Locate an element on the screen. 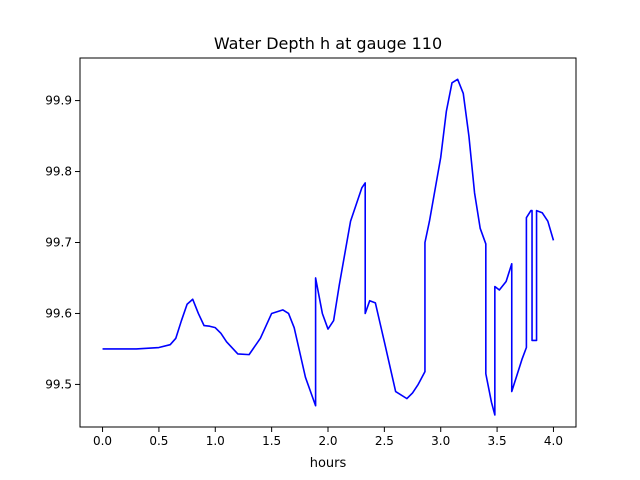  y-tick-label: 99.8 is located at coordinates (58, 172).